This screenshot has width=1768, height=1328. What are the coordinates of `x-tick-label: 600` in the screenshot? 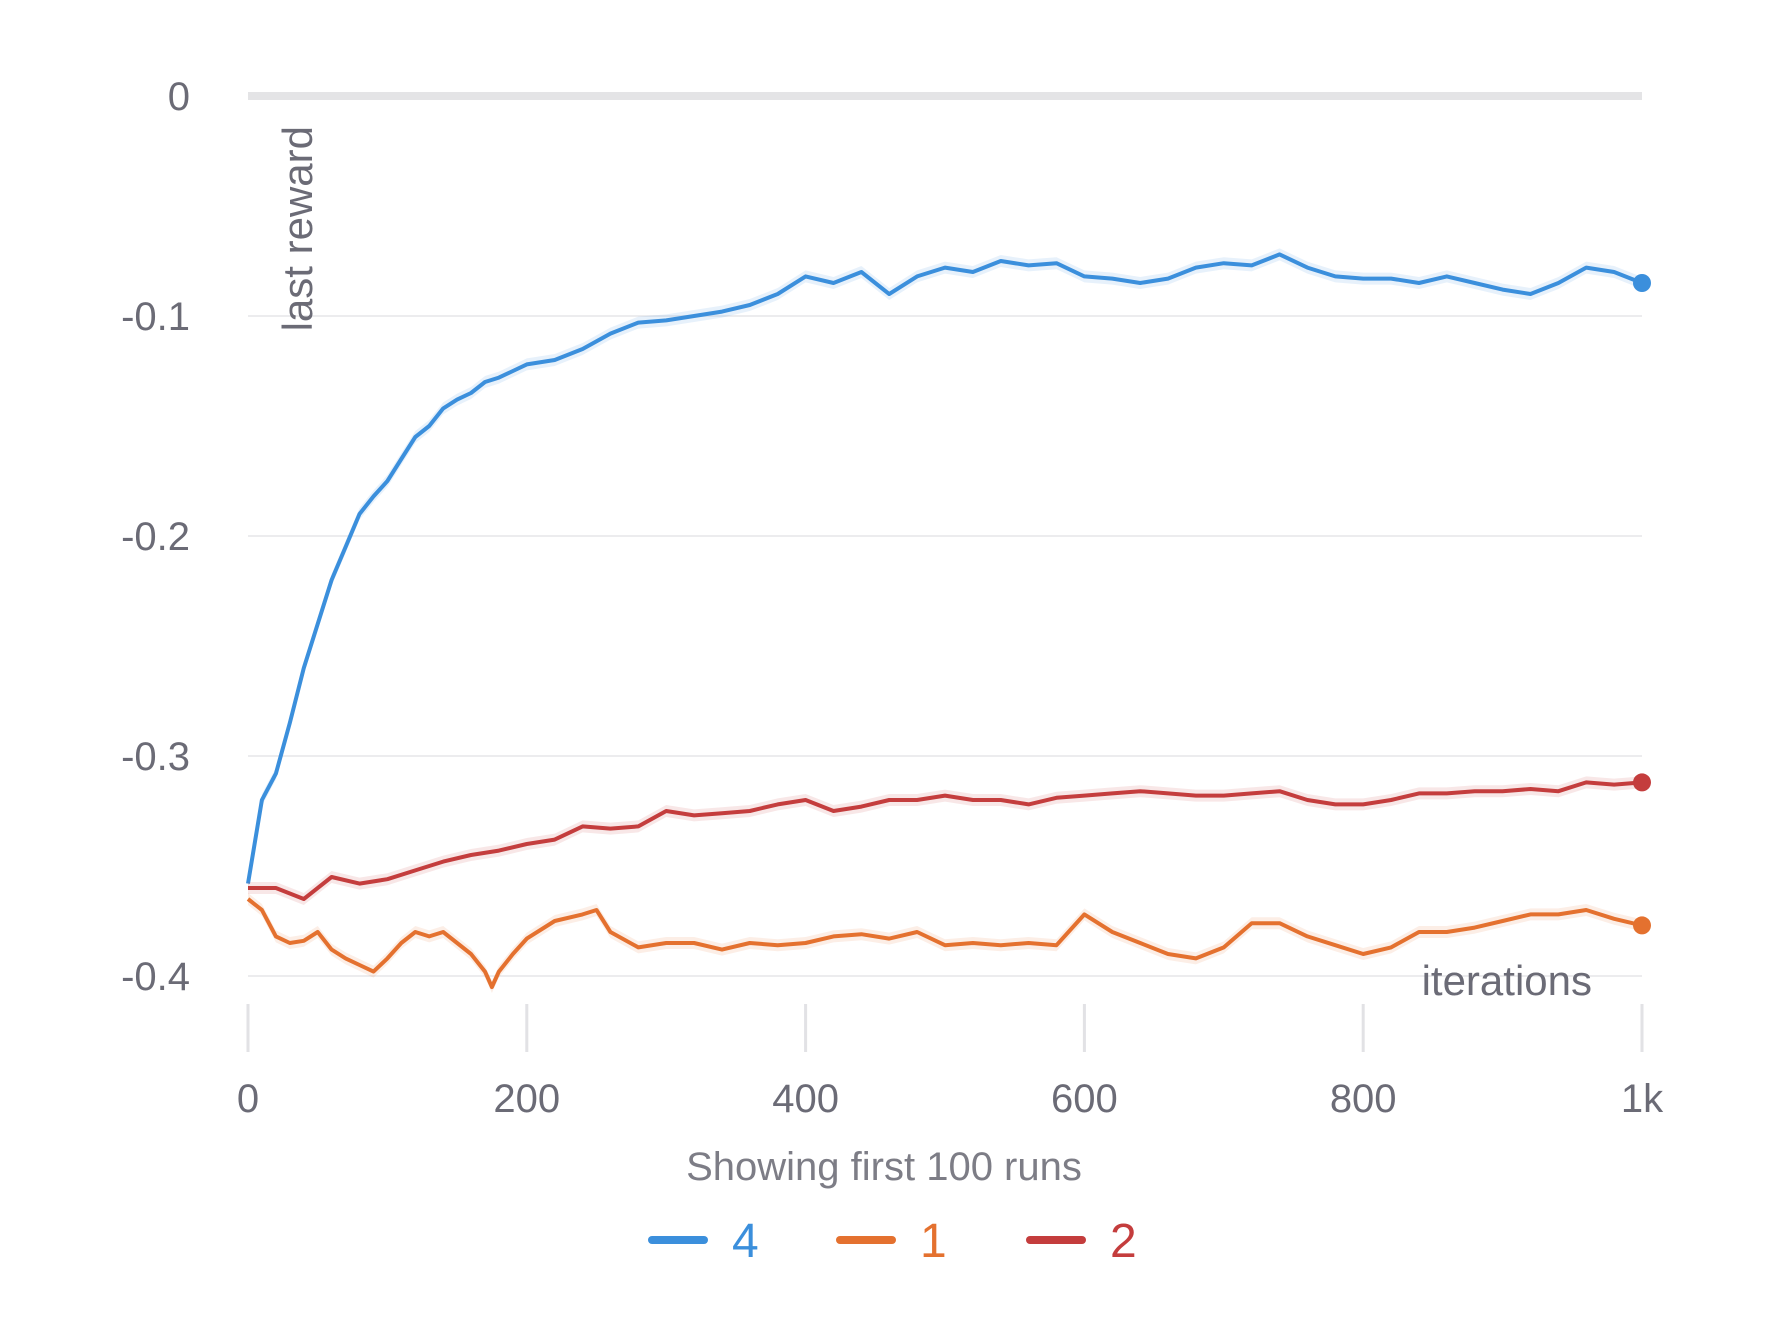 It's located at (1084, 1099).